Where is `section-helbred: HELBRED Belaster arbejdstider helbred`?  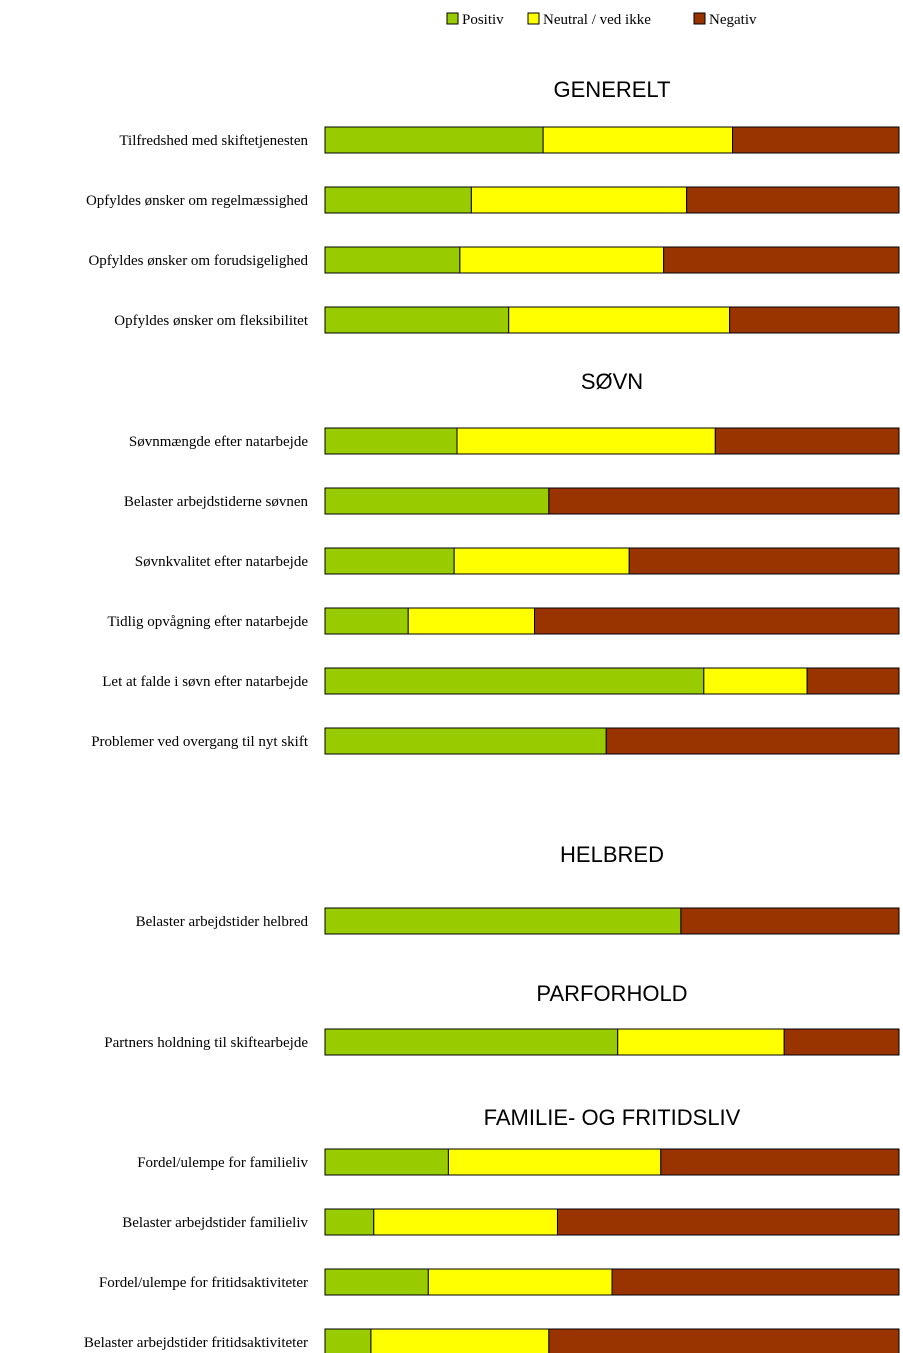
section-helbred: HELBRED Belaster arbejdstider helbred is located at coordinates (518, 888).